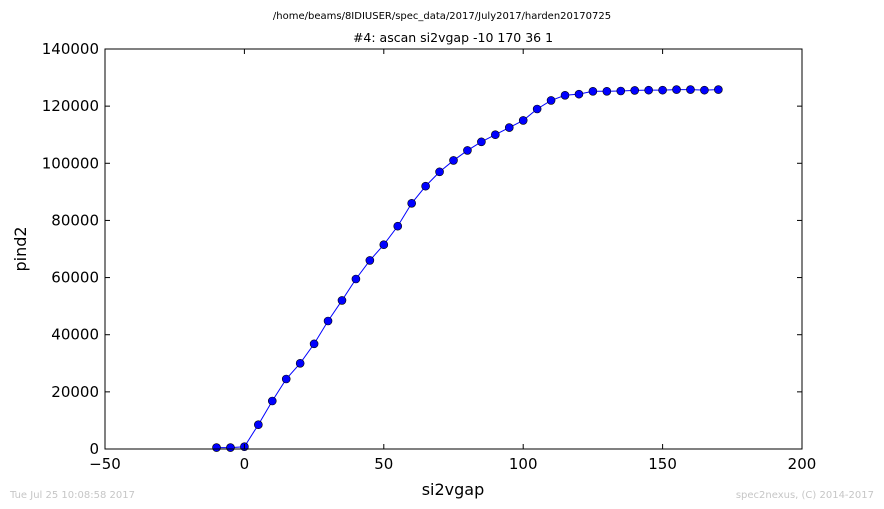 This screenshot has width=884, height=509. I want to click on y-tick-label: 120000, so click(70, 106).